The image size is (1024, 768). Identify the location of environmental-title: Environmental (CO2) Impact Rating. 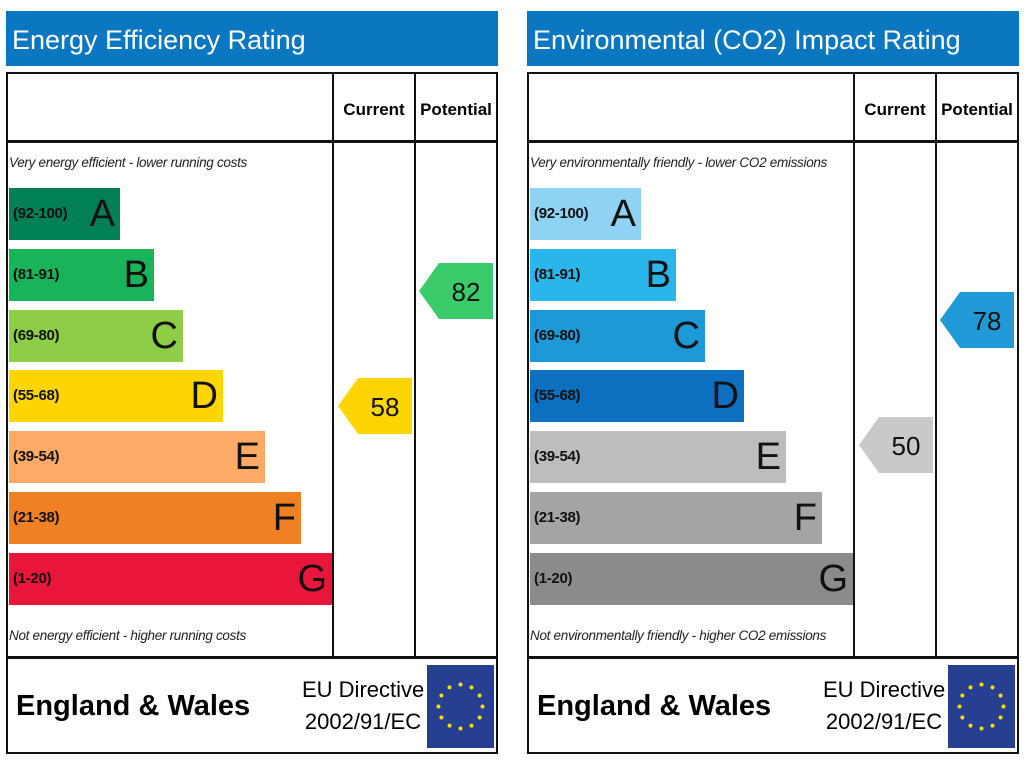
(773, 38).